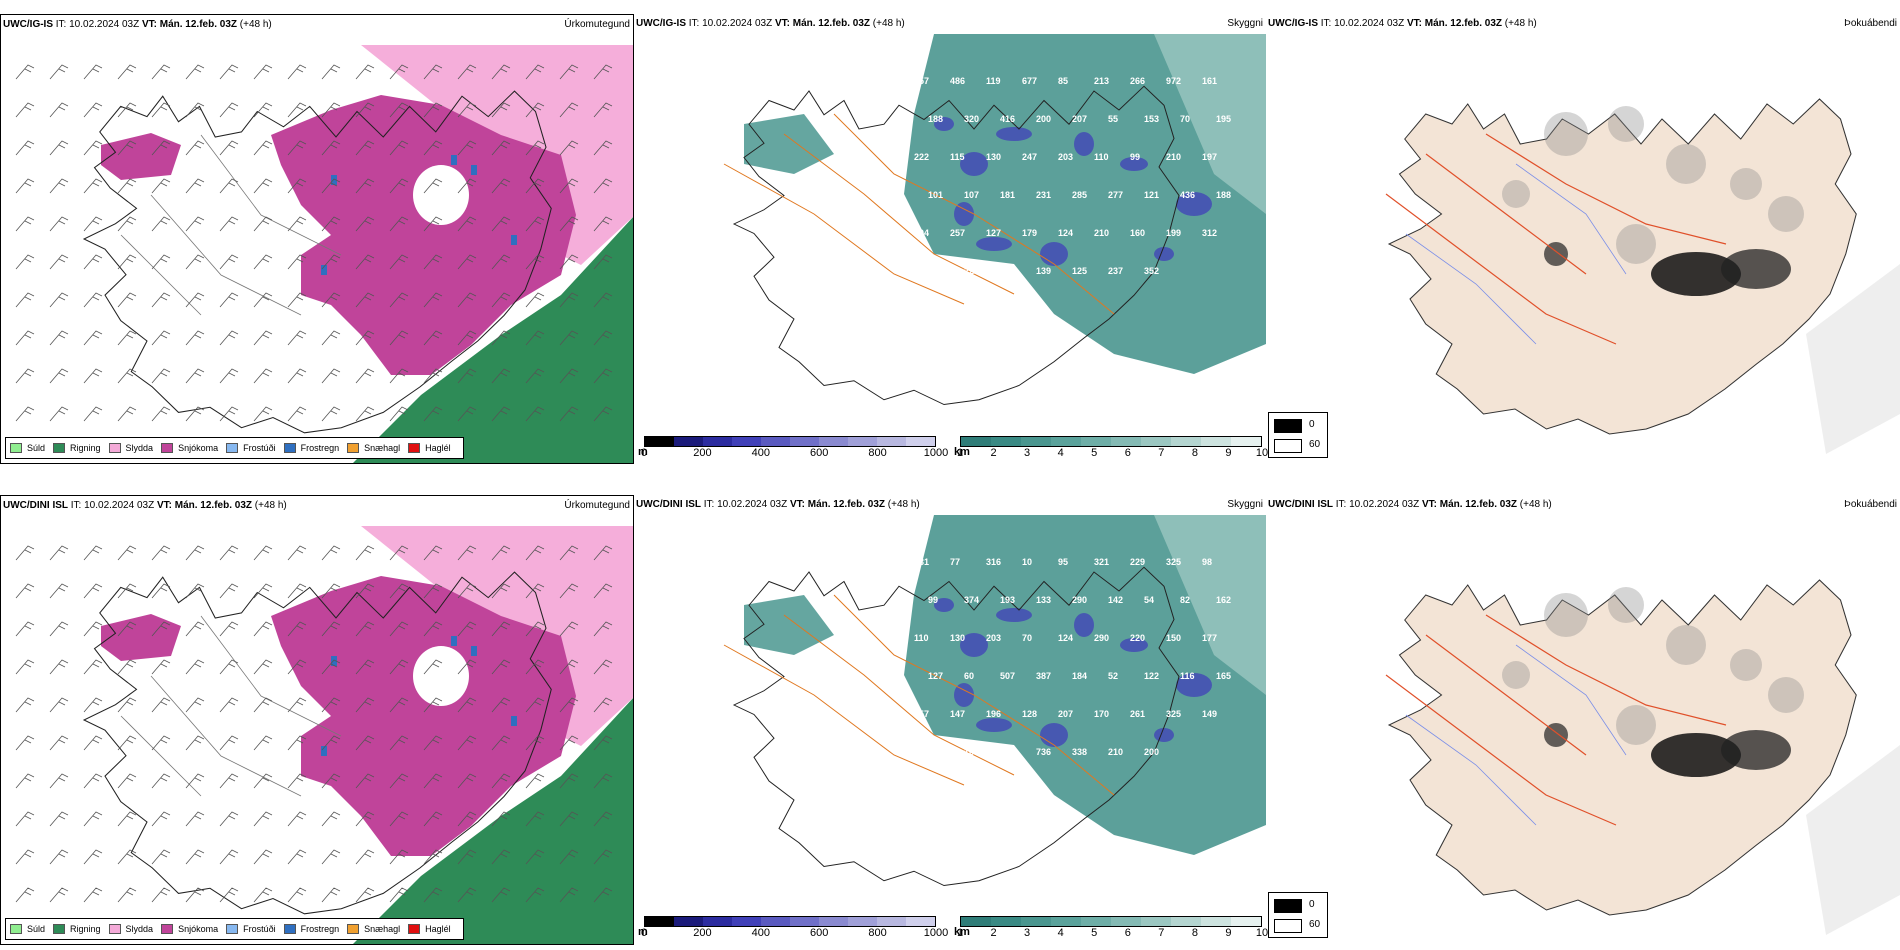 The height and width of the screenshot is (950, 1900). I want to click on visibility-value-label: 188, so click(1223, 195).